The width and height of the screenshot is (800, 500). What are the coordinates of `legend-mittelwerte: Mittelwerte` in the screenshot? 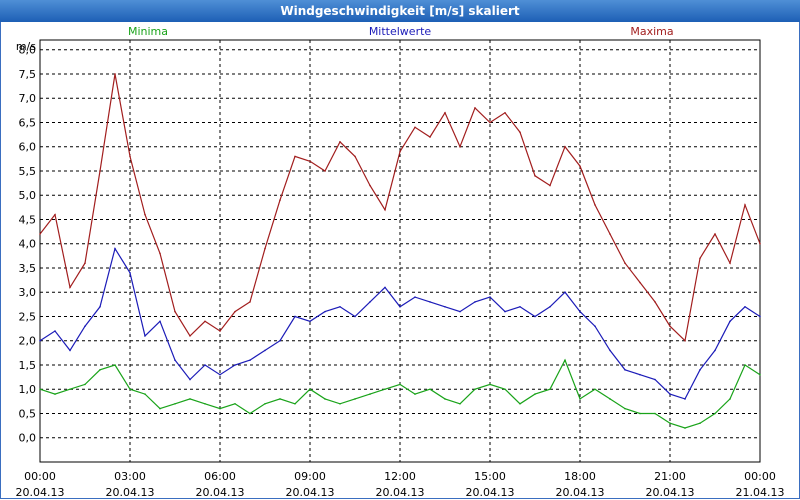 It's located at (400, 31).